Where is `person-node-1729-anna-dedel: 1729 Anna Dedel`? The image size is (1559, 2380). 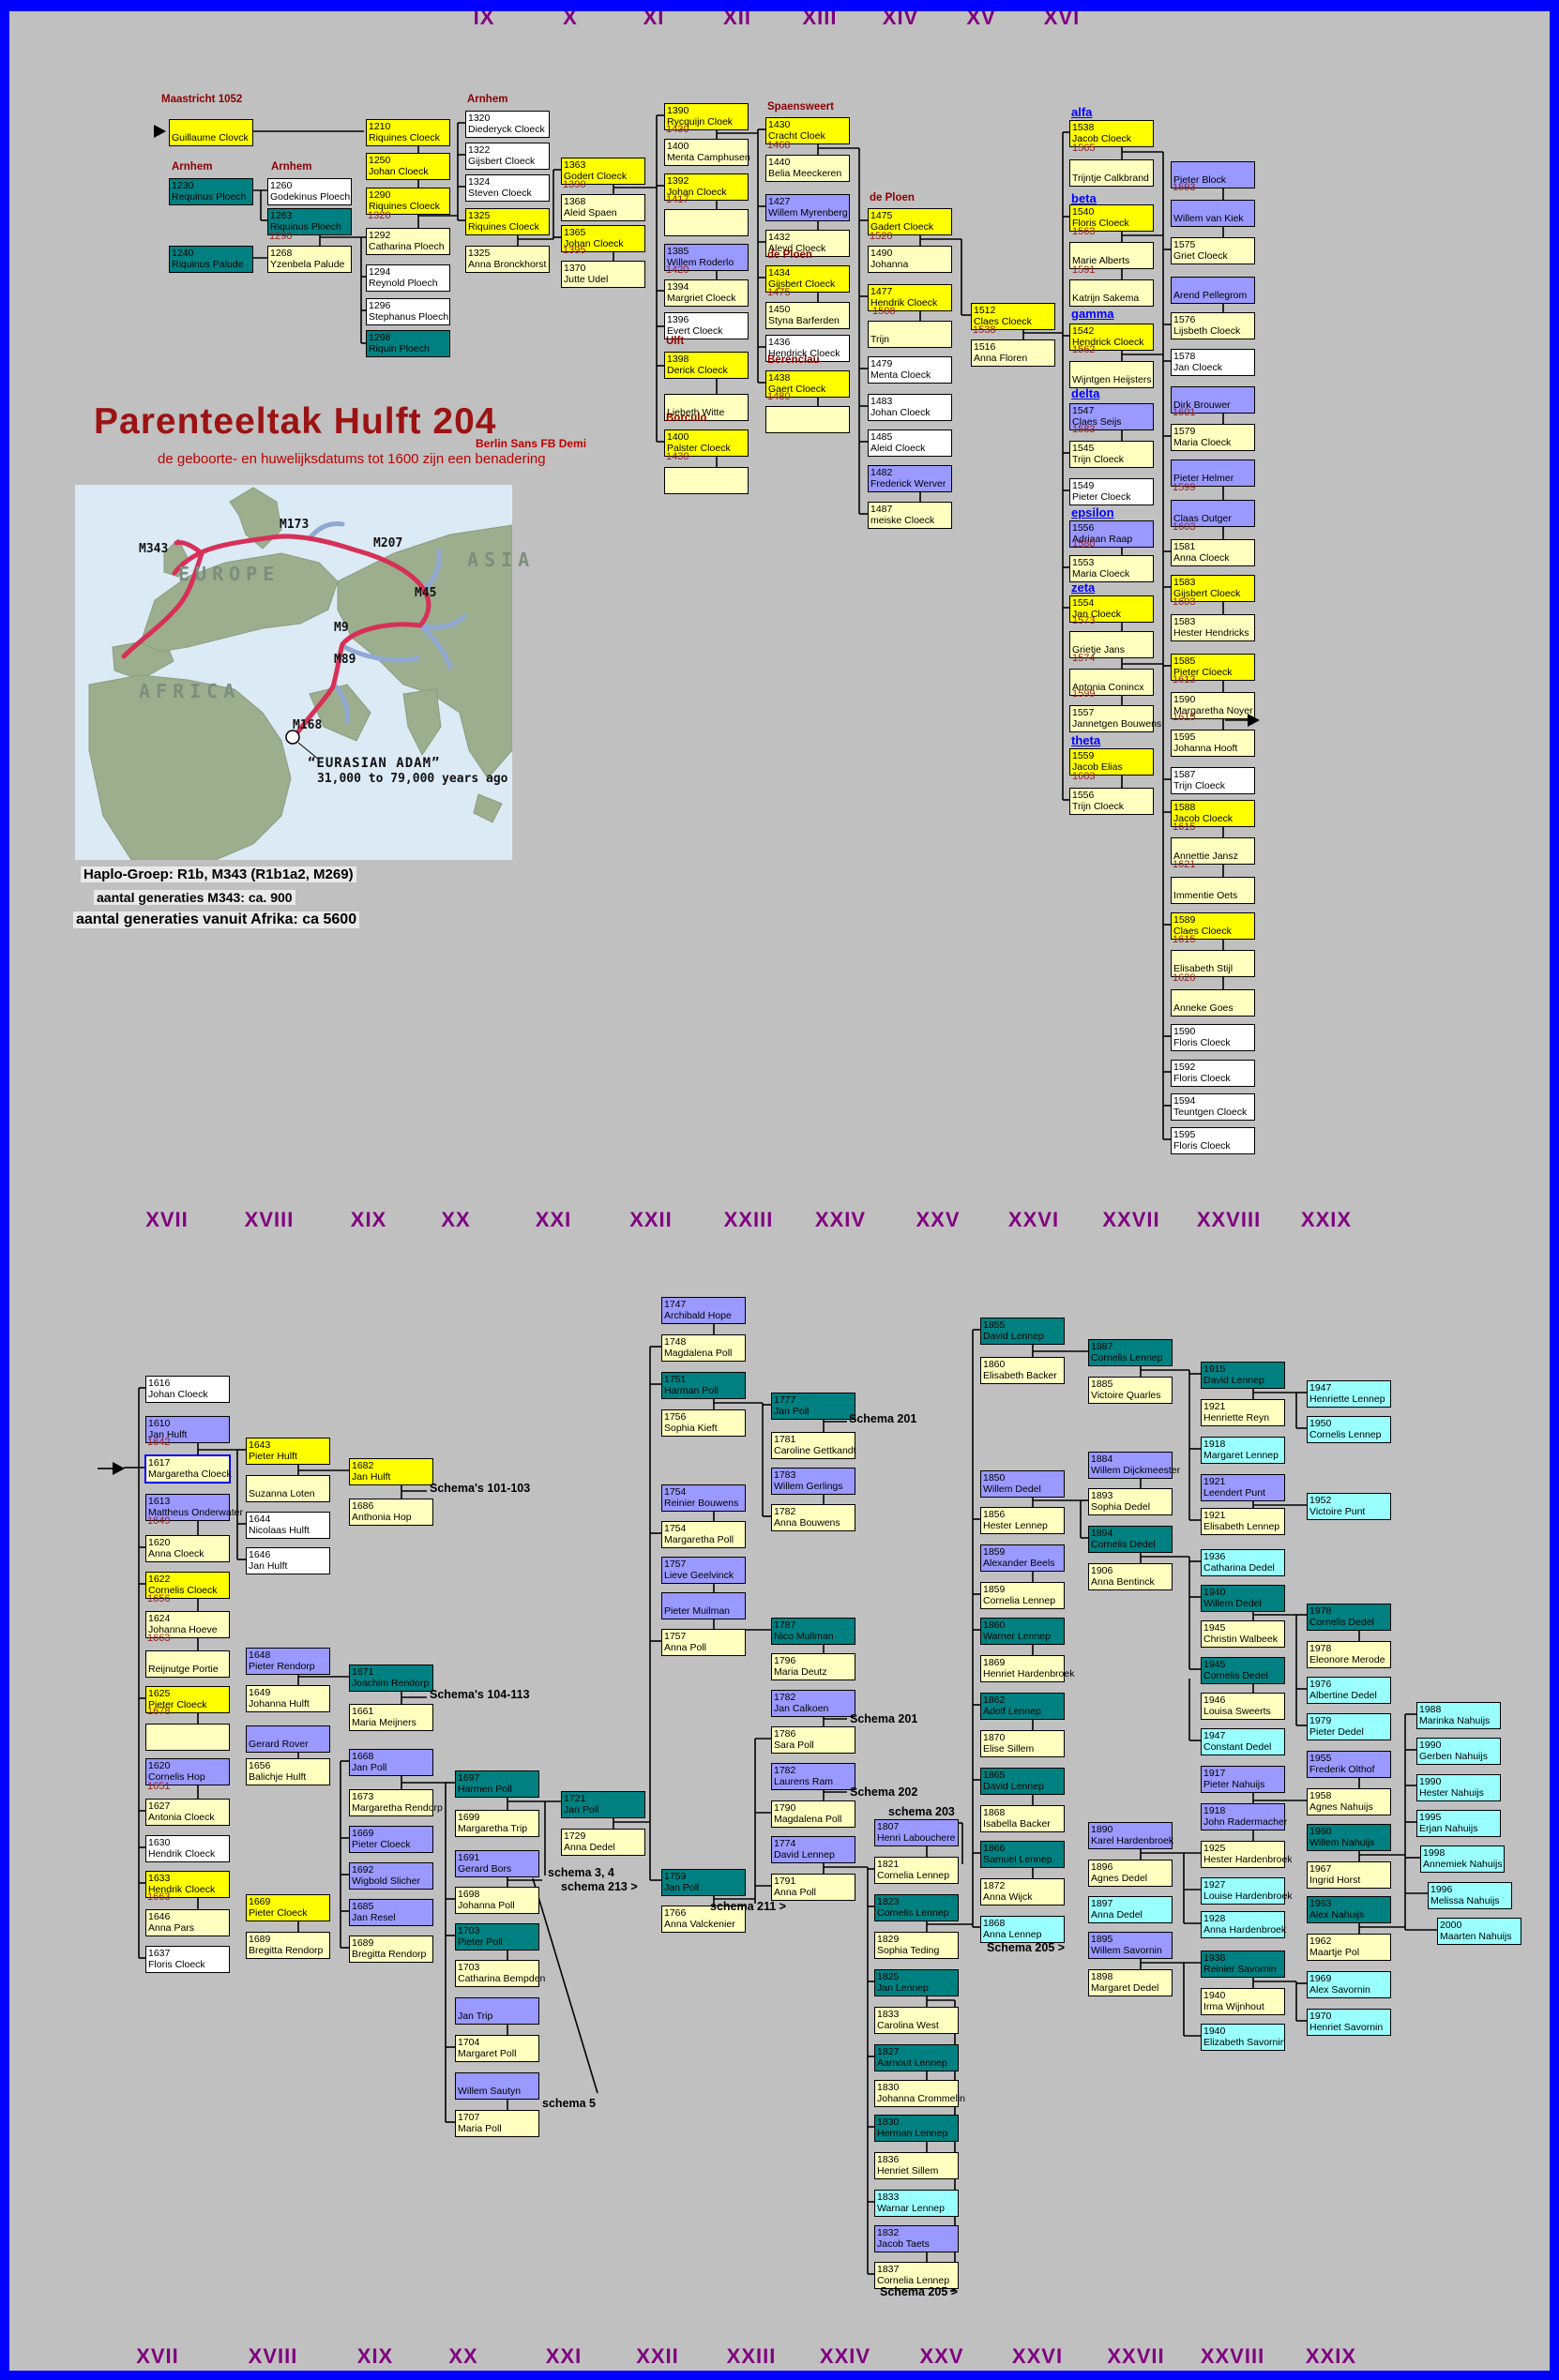 person-node-1729-anna-dedel: 1729 Anna Dedel is located at coordinates (603, 1842).